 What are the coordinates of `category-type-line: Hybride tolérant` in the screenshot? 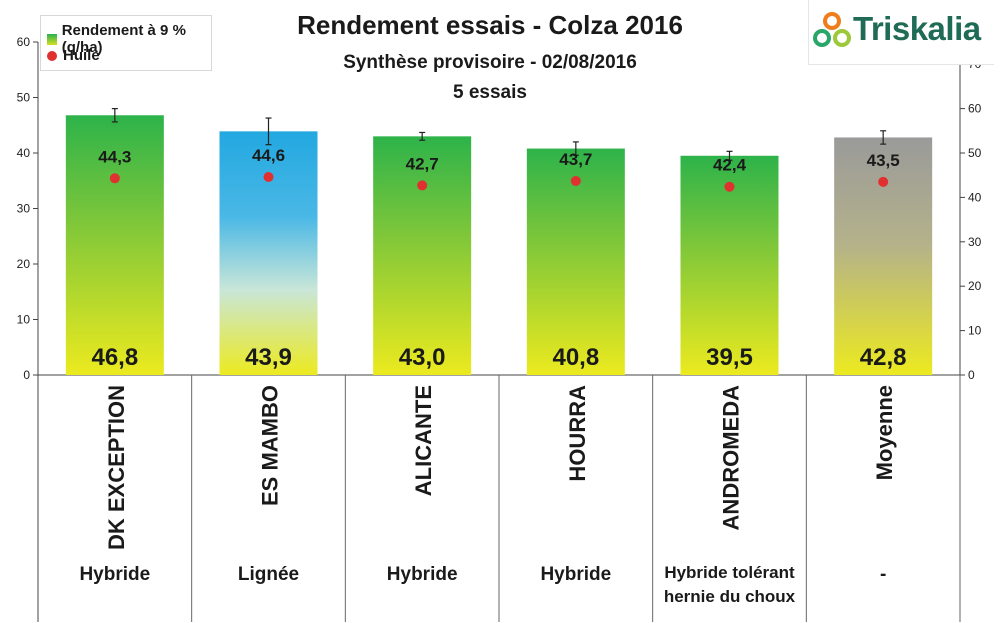 It's located at (729, 572).